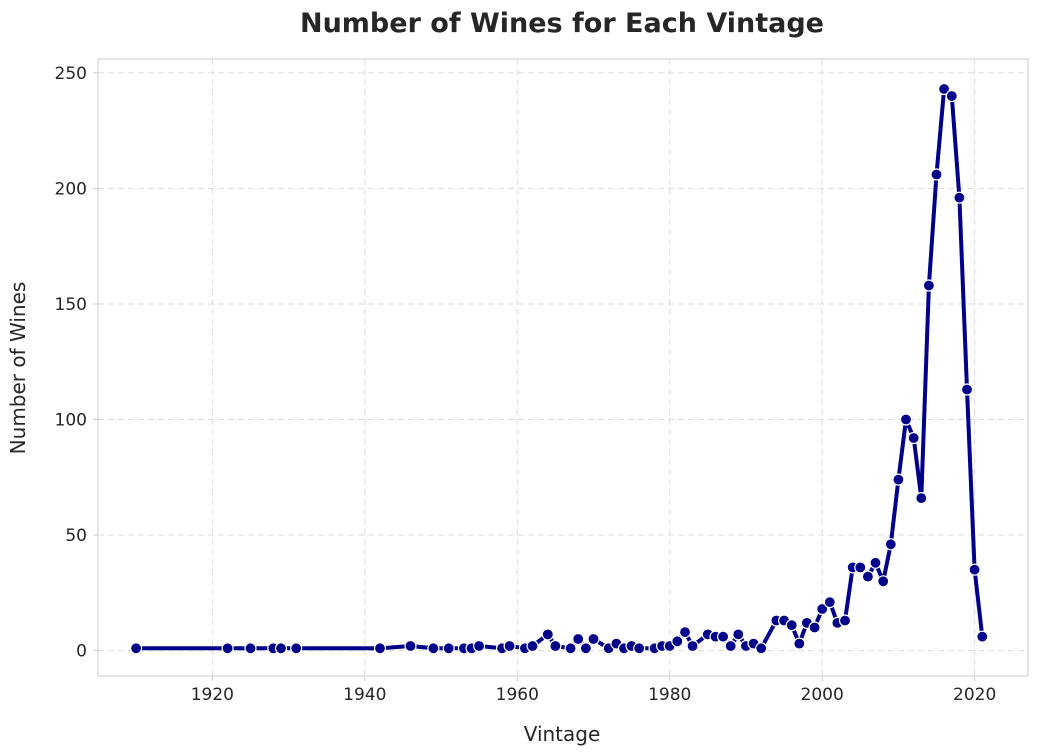  Describe the element at coordinates (364, 695) in the screenshot. I see `x-tick-label: 1940` at that location.